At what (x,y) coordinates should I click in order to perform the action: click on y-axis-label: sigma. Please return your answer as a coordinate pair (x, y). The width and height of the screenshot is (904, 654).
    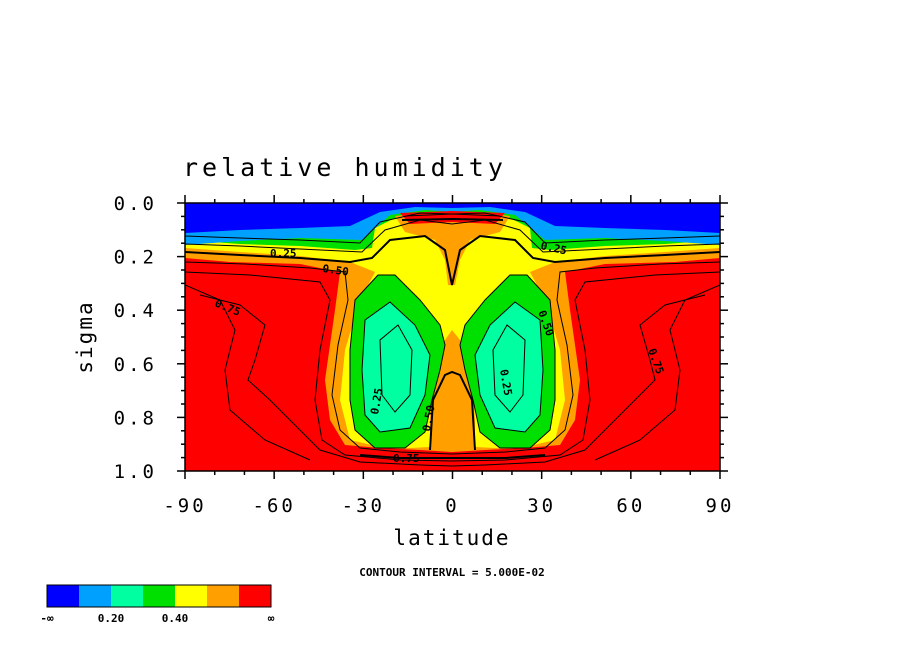
    Looking at the image, I should click on (85, 336).